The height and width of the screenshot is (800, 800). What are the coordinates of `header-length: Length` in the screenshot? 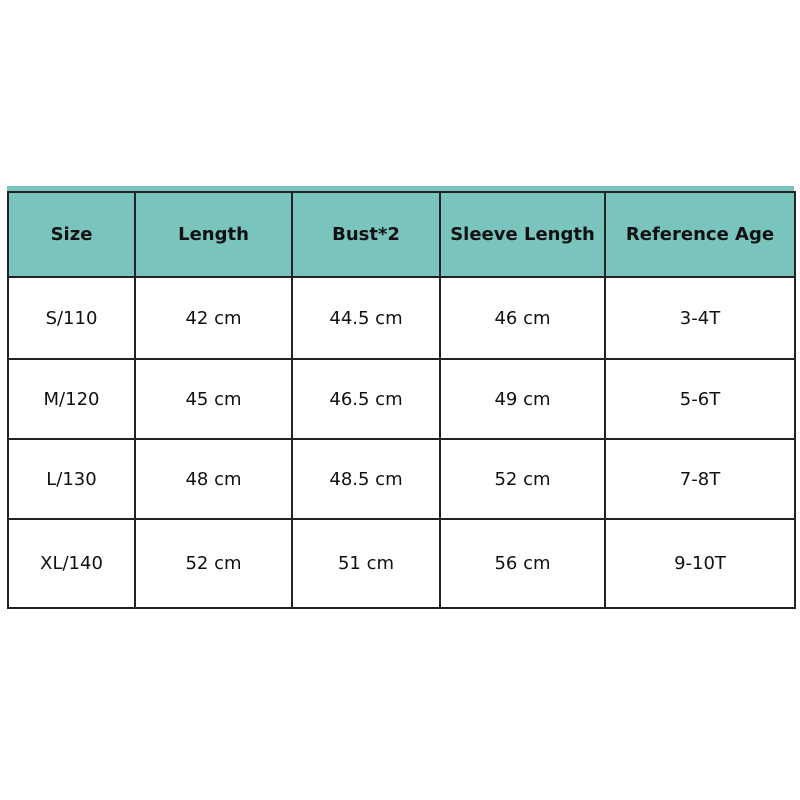 It's located at (213, 234).